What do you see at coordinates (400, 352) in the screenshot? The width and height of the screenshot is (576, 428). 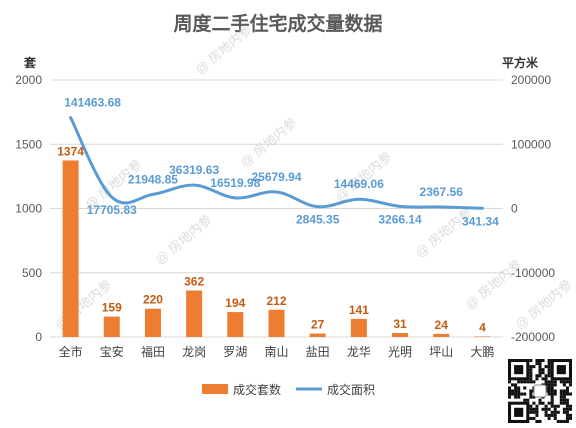 I see `category-label: 光明` at bounding box center [400, 352].